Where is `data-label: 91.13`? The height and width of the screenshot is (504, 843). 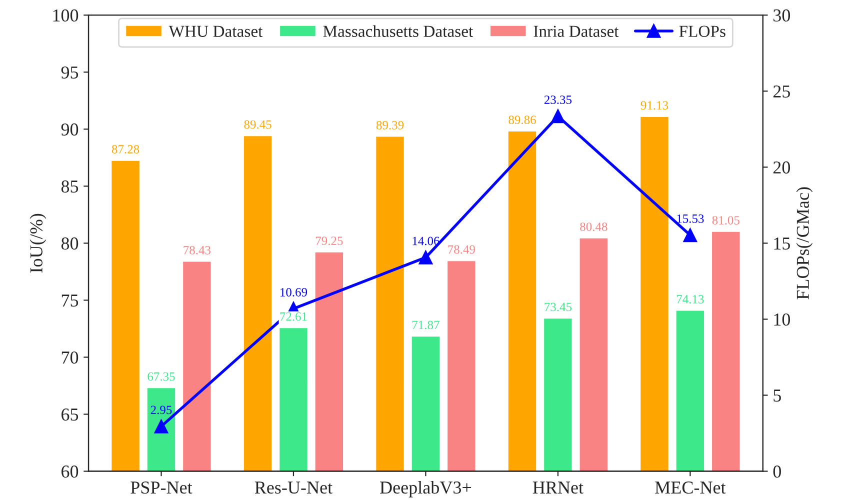
data-label: 91.13 is located at coordinates (654, 105).